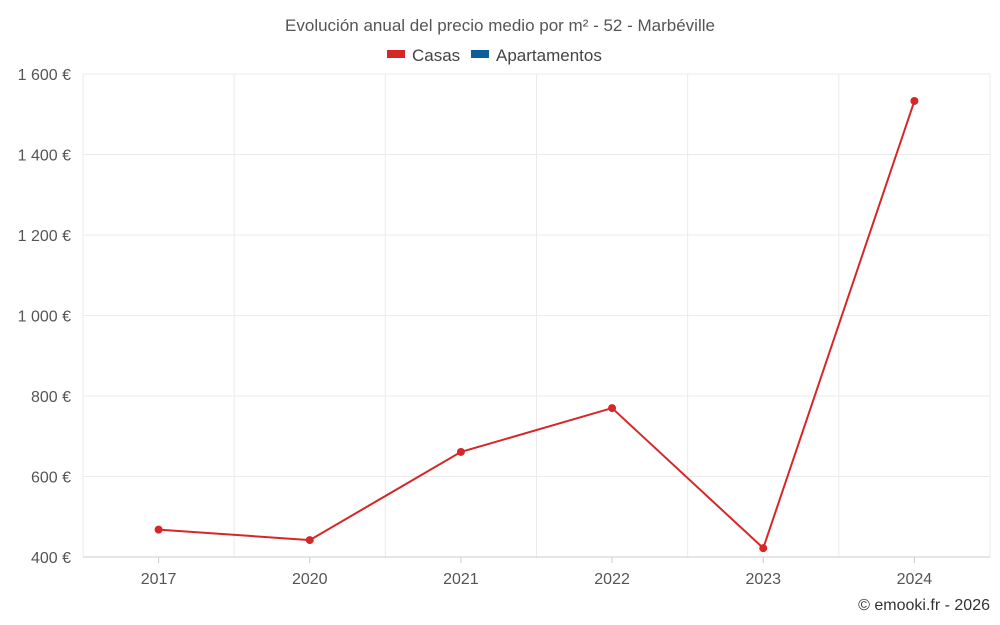 The height and width of the screenshot is (625, 1000). Describe the element at coordinates (51, 478) in the screenshot. I see `y-tick-label: 600 €` at that location.